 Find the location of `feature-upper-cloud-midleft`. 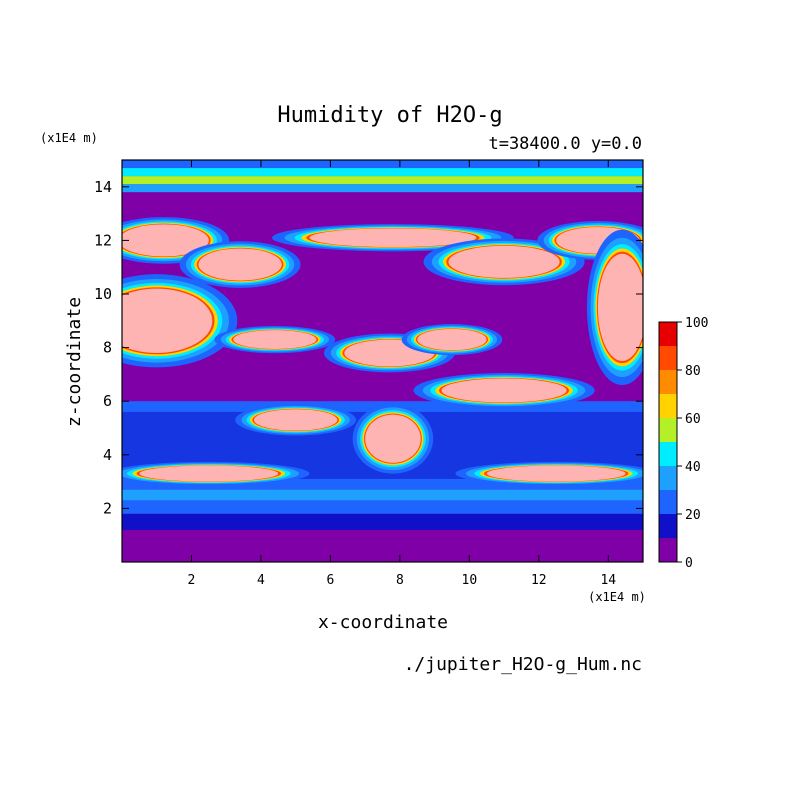

feature-upper-cloud-midleft is located at coordinates (240, 264).